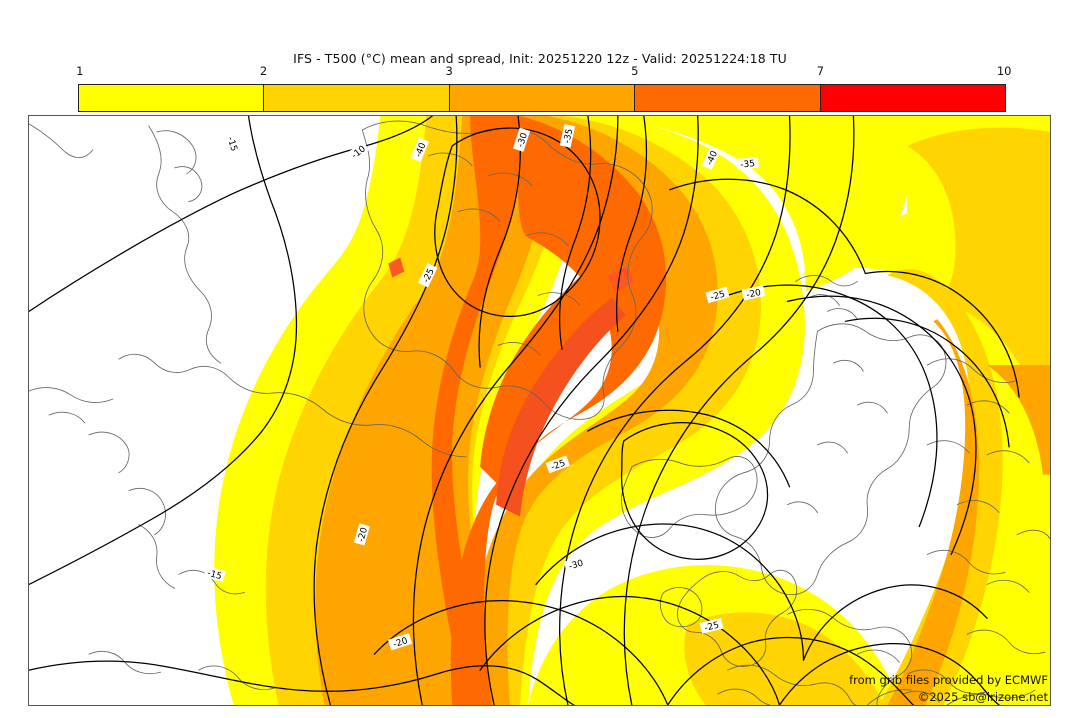  Describe the element at coordinates (754, 294) in the screenshot. I see `contour-label--20c: -20` at that location.